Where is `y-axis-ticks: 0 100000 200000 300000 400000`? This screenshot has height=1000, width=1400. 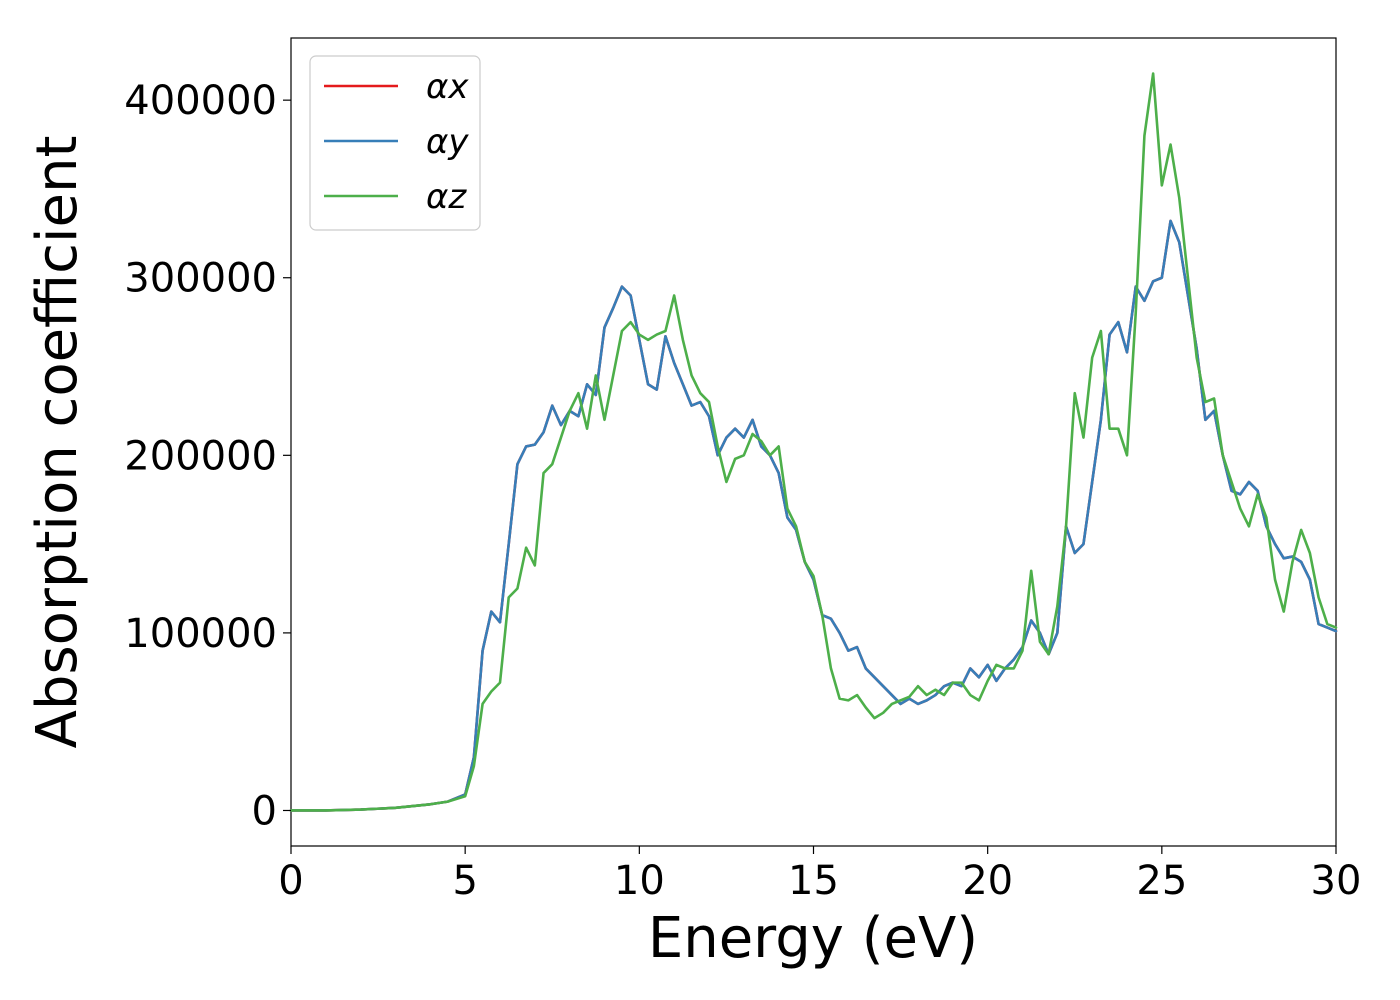
y-axis-ticks: 0 100000 200000 300000 400000 is located at coordinates (207, 456).